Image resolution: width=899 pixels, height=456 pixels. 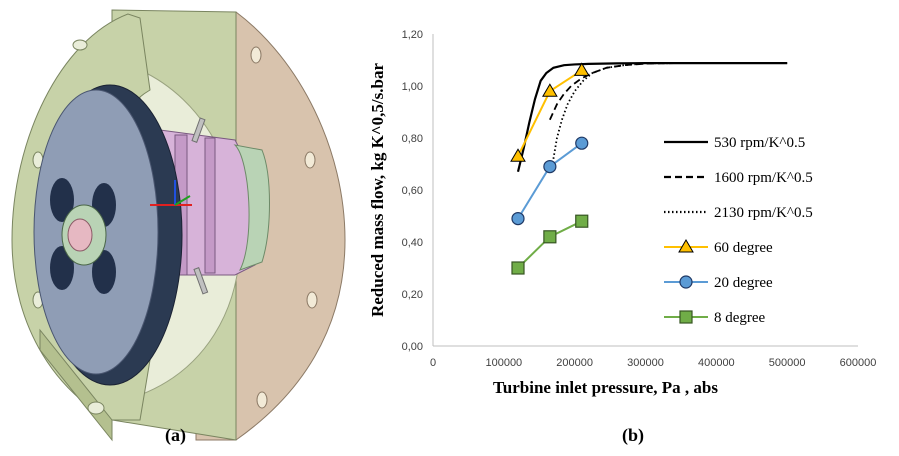 I want to click on x-axis-title: Turbine inlet pressure, Pa , abs, so click(x=605, y=387).